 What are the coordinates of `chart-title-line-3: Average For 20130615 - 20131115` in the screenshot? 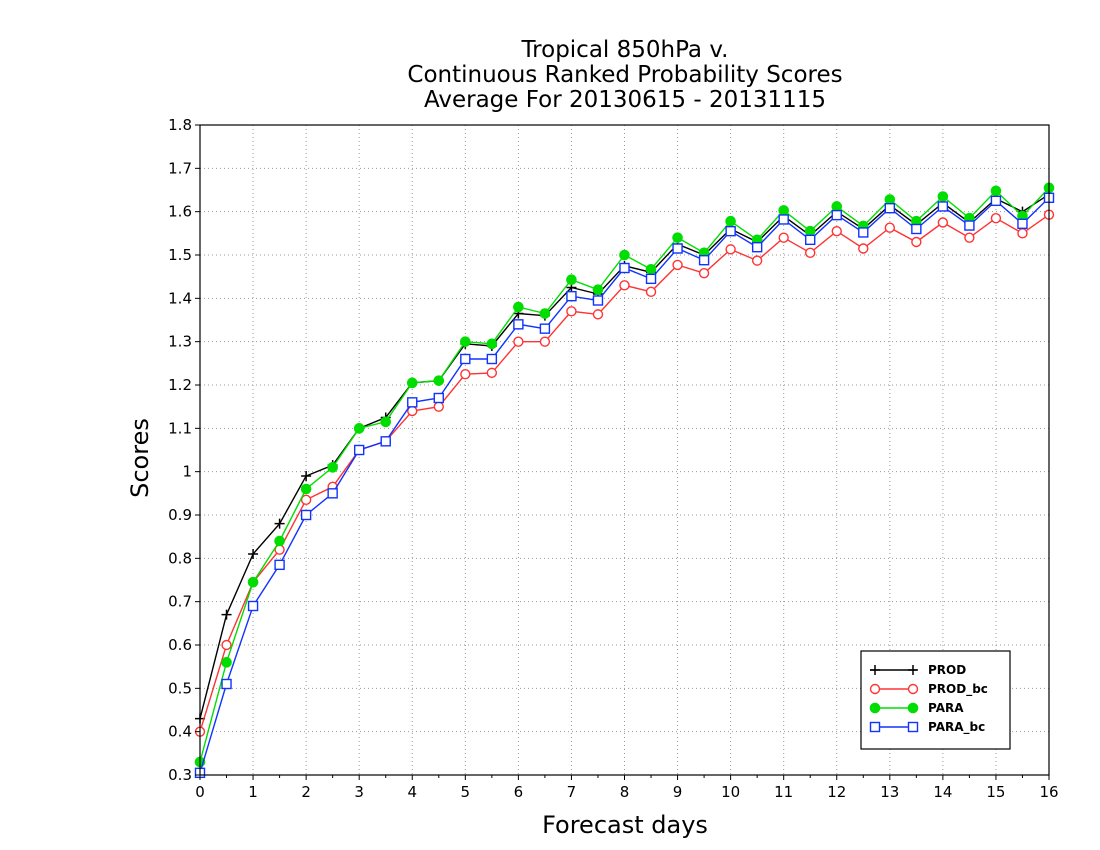 It's located at (625, 100).